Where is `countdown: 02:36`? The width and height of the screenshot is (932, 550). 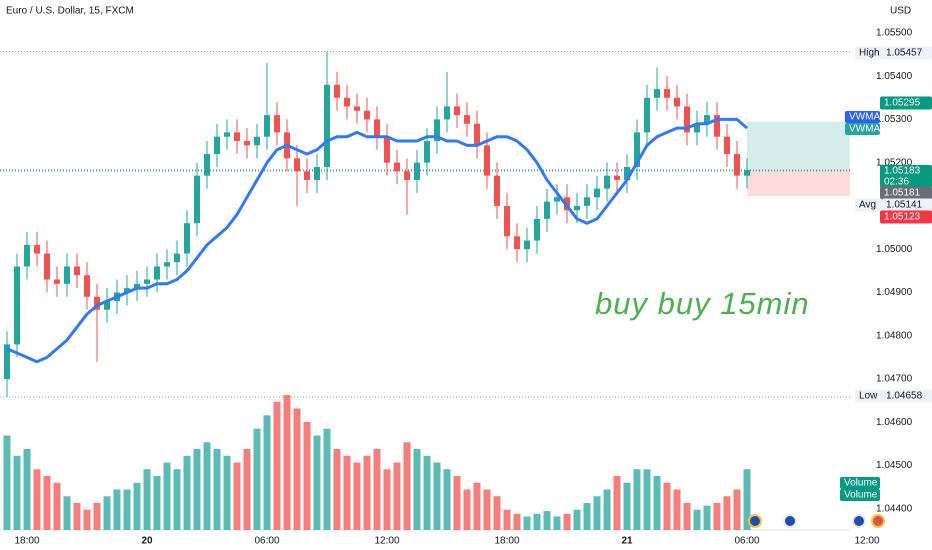
countdown: 02:36 is located at coordinates (896, 182).